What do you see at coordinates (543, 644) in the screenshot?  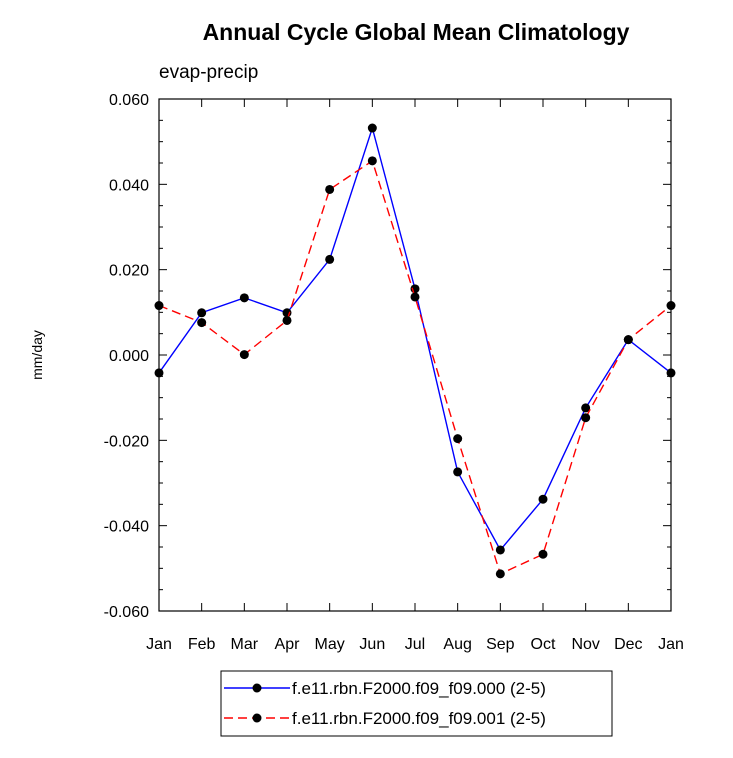 I see `x-tick-label: Oct` at bounding box center [543, 644].